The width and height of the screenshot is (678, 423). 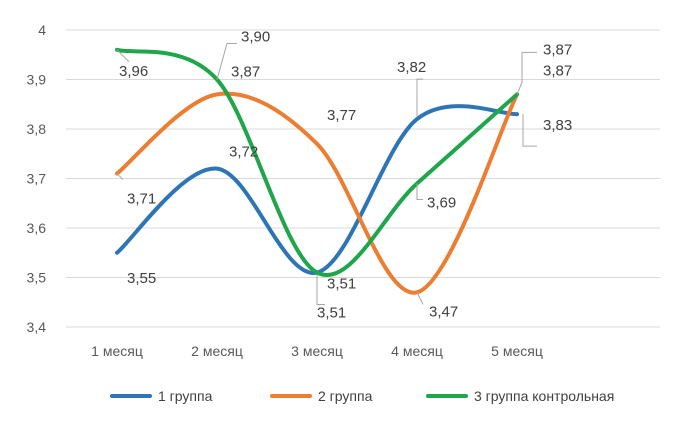 I want to click on data-label: 3,47, so click(x=443, y=311).